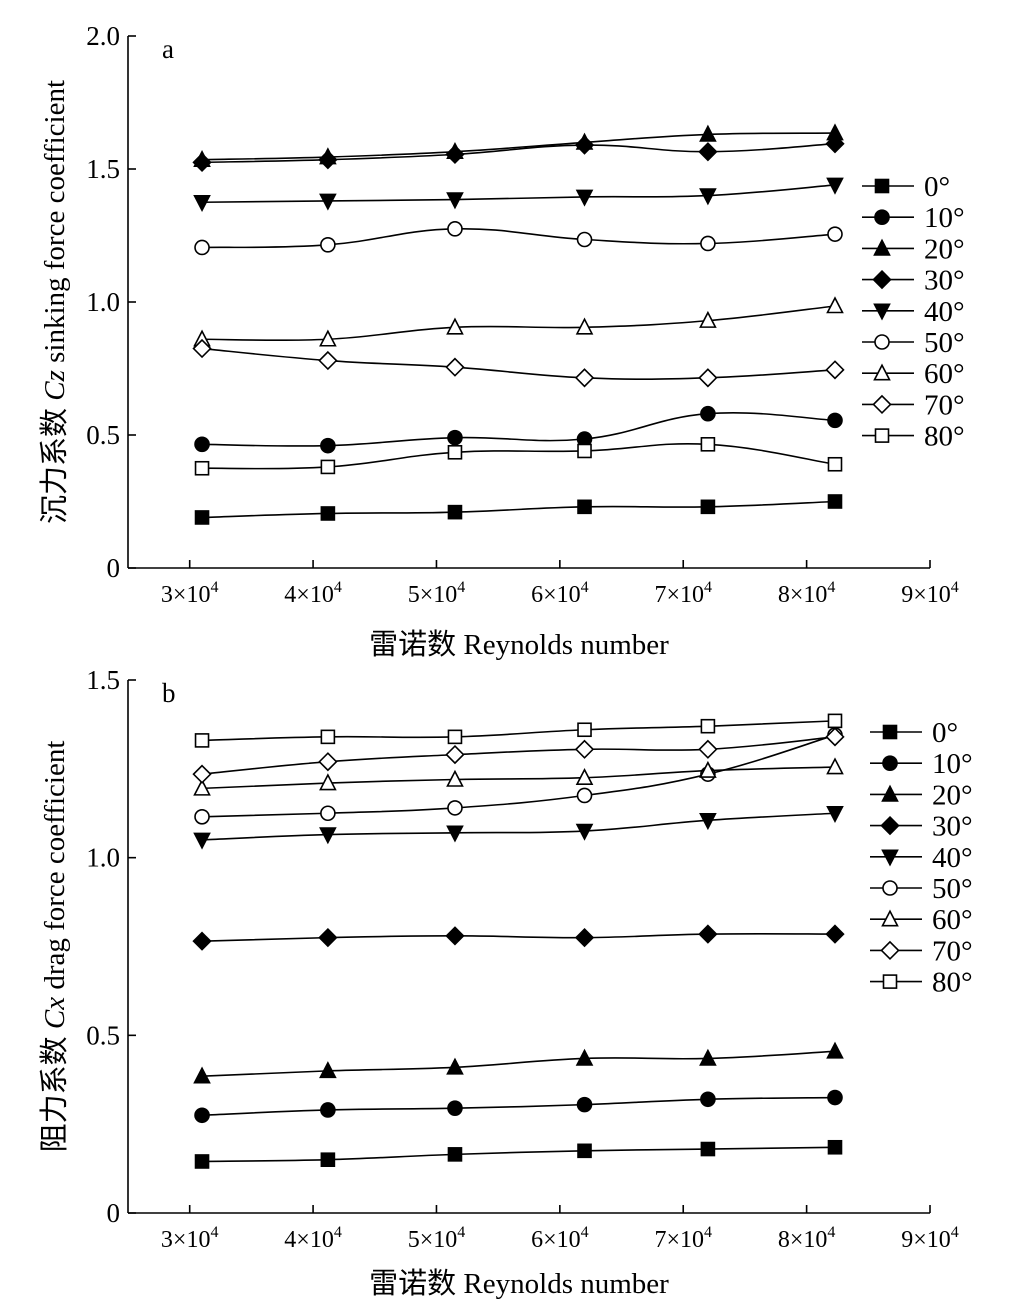 This screenshot has width=1036, height=1316. I want to click on legend-label: 60°, so click(952, 920).